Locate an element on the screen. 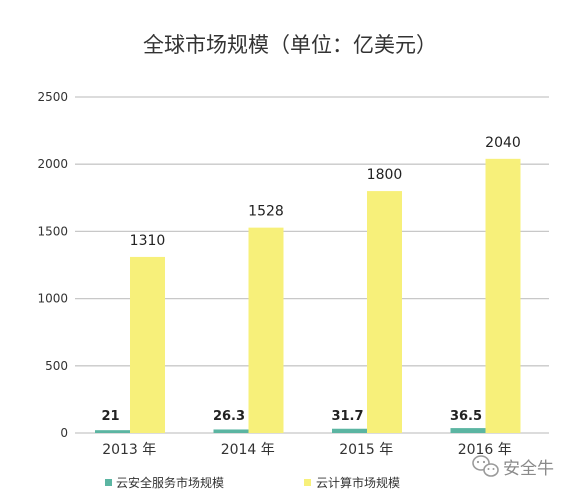 The image size is (574, 501). y-tick-label: 1000 is located at coordinates (52, 299).